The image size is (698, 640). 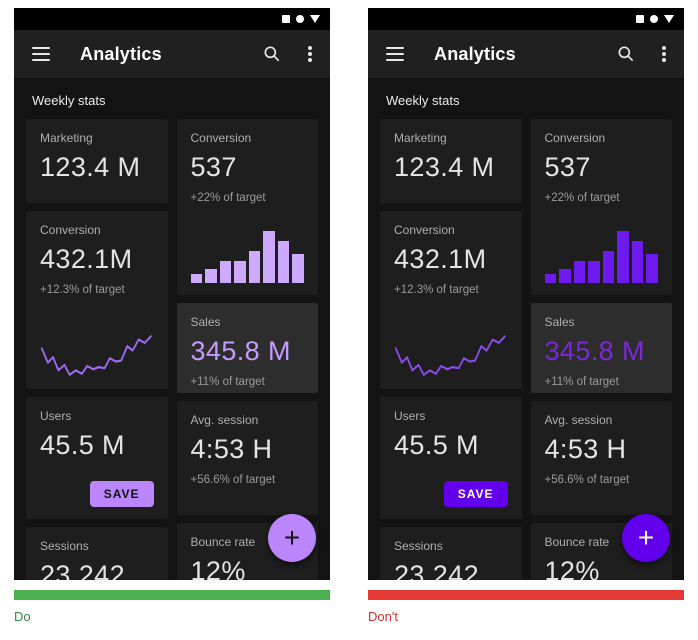 What do you see at coordinates (22, 616) in the screenshot?
I see `do-caption: Do` at bounding box center [22, 616].